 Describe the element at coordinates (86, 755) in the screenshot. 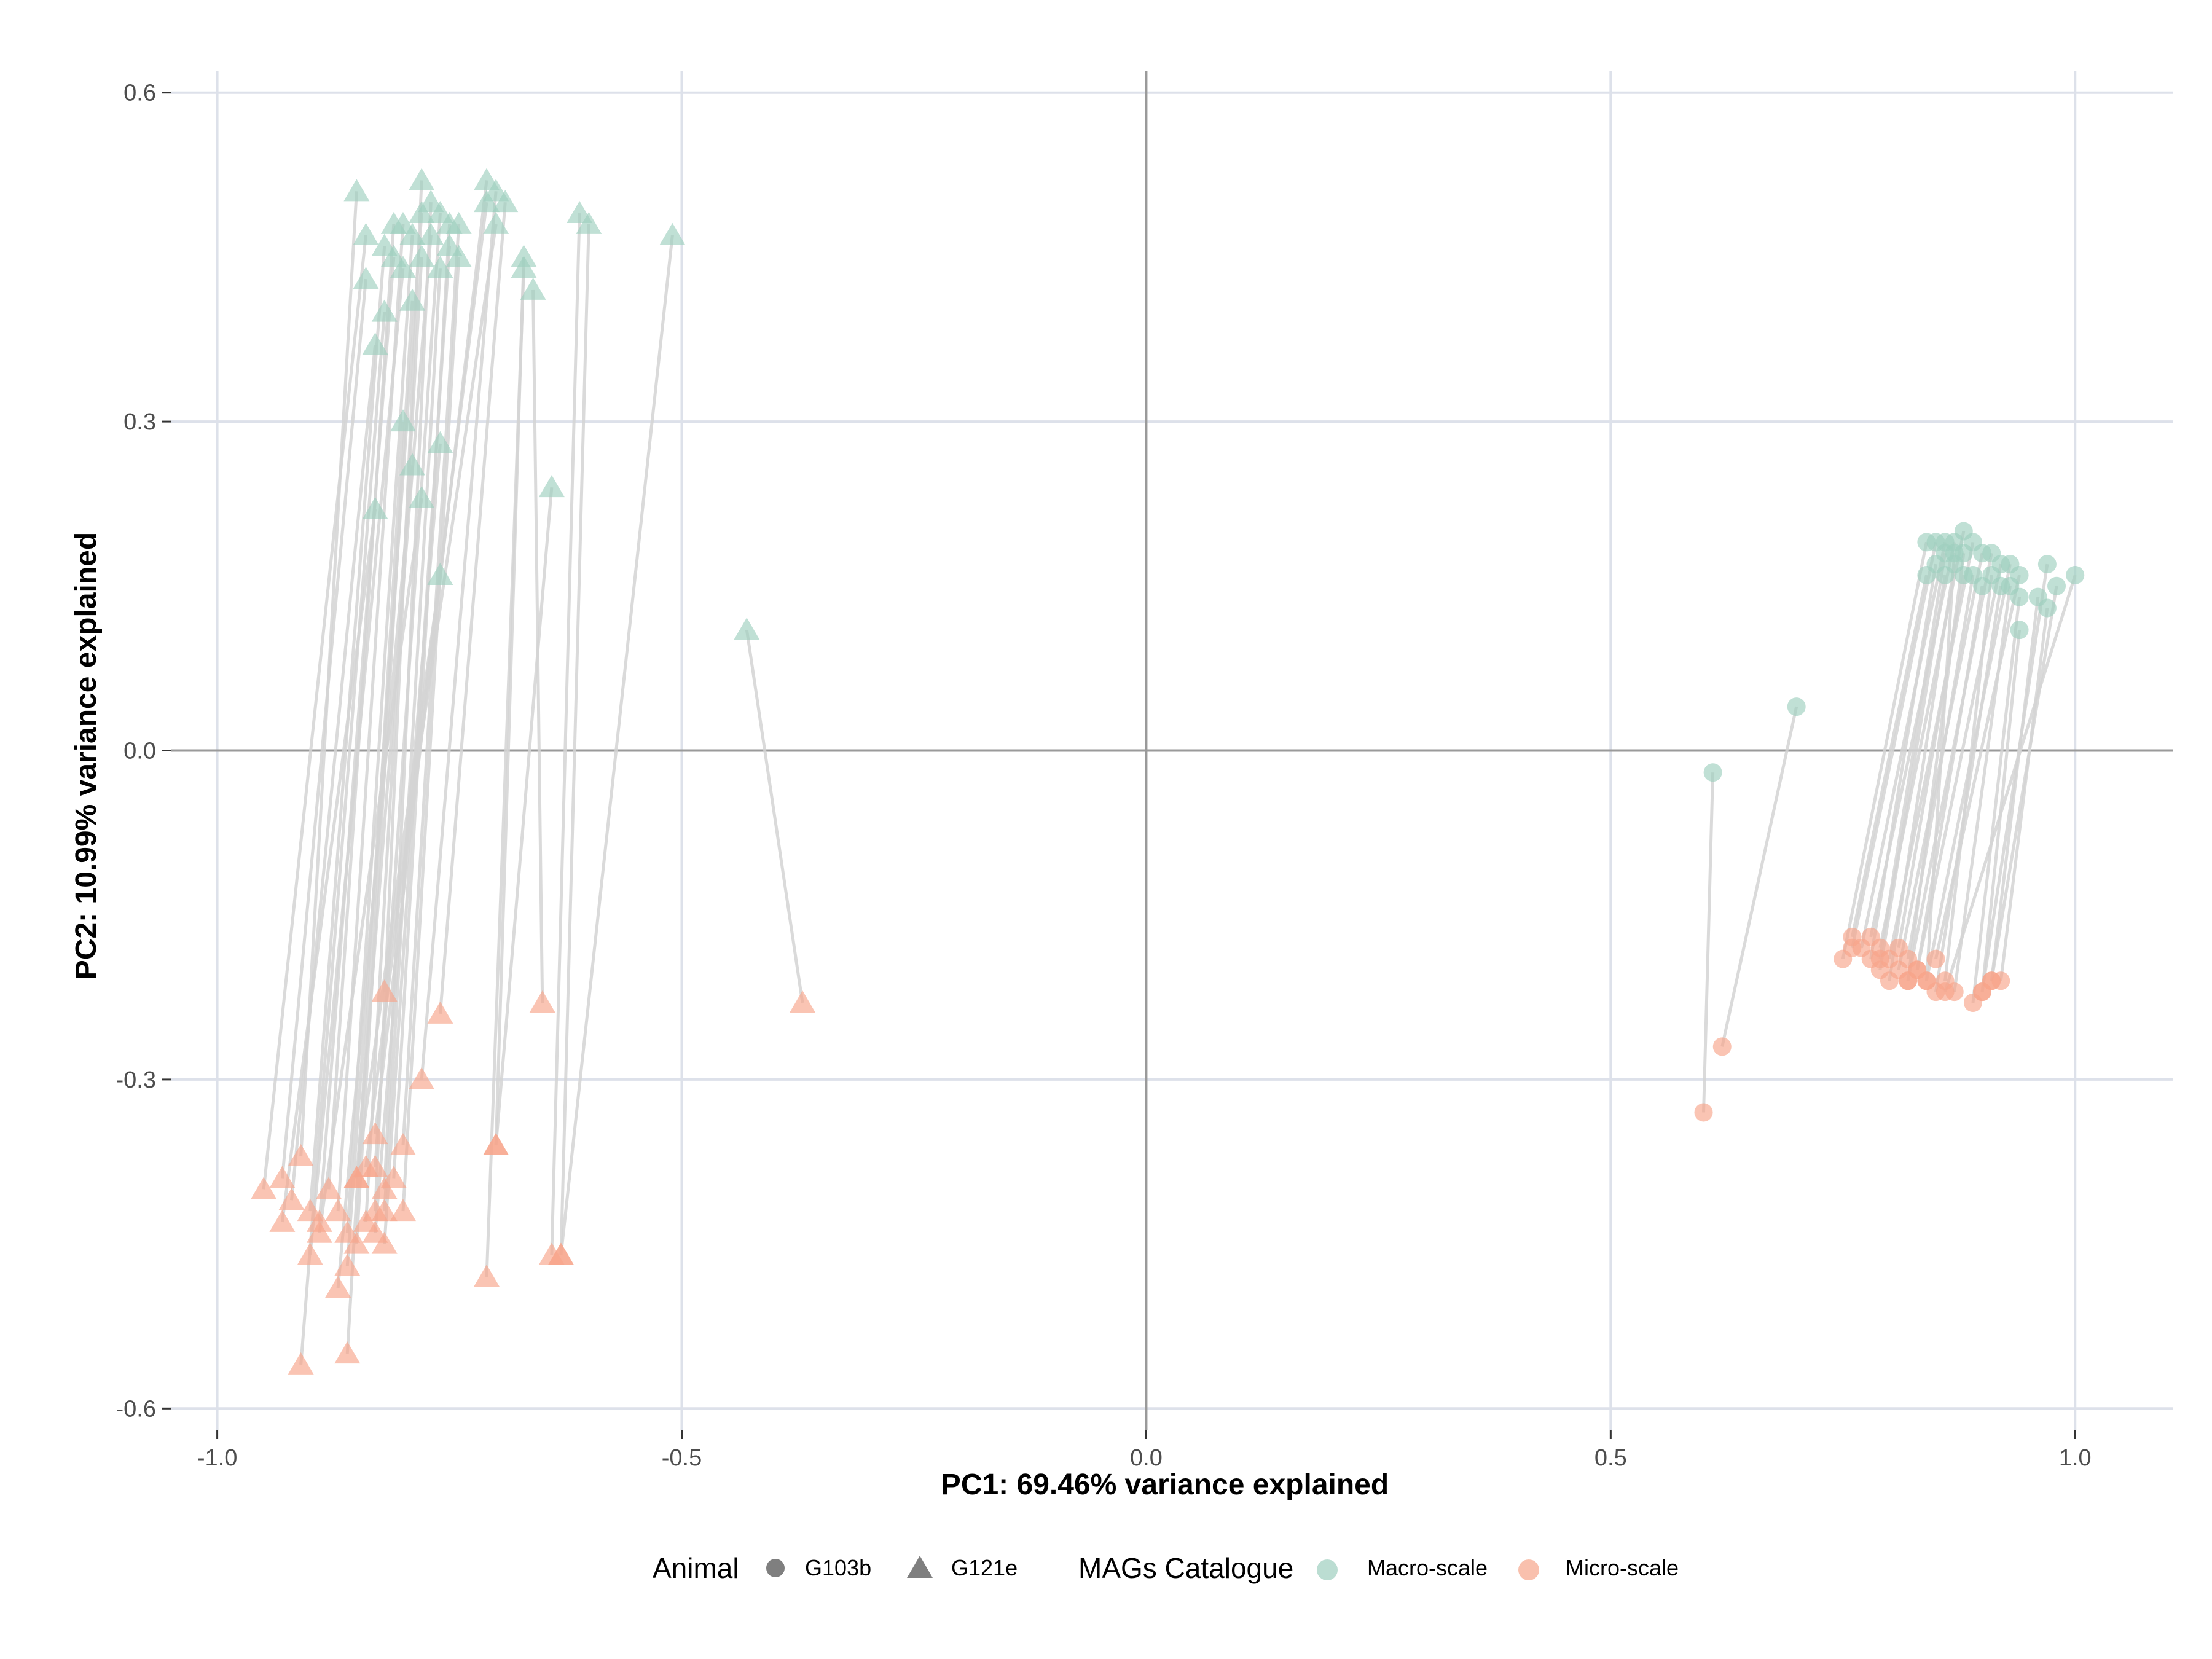

I see `y-axis-title: PC2: 10.99% variance explained` at that location.